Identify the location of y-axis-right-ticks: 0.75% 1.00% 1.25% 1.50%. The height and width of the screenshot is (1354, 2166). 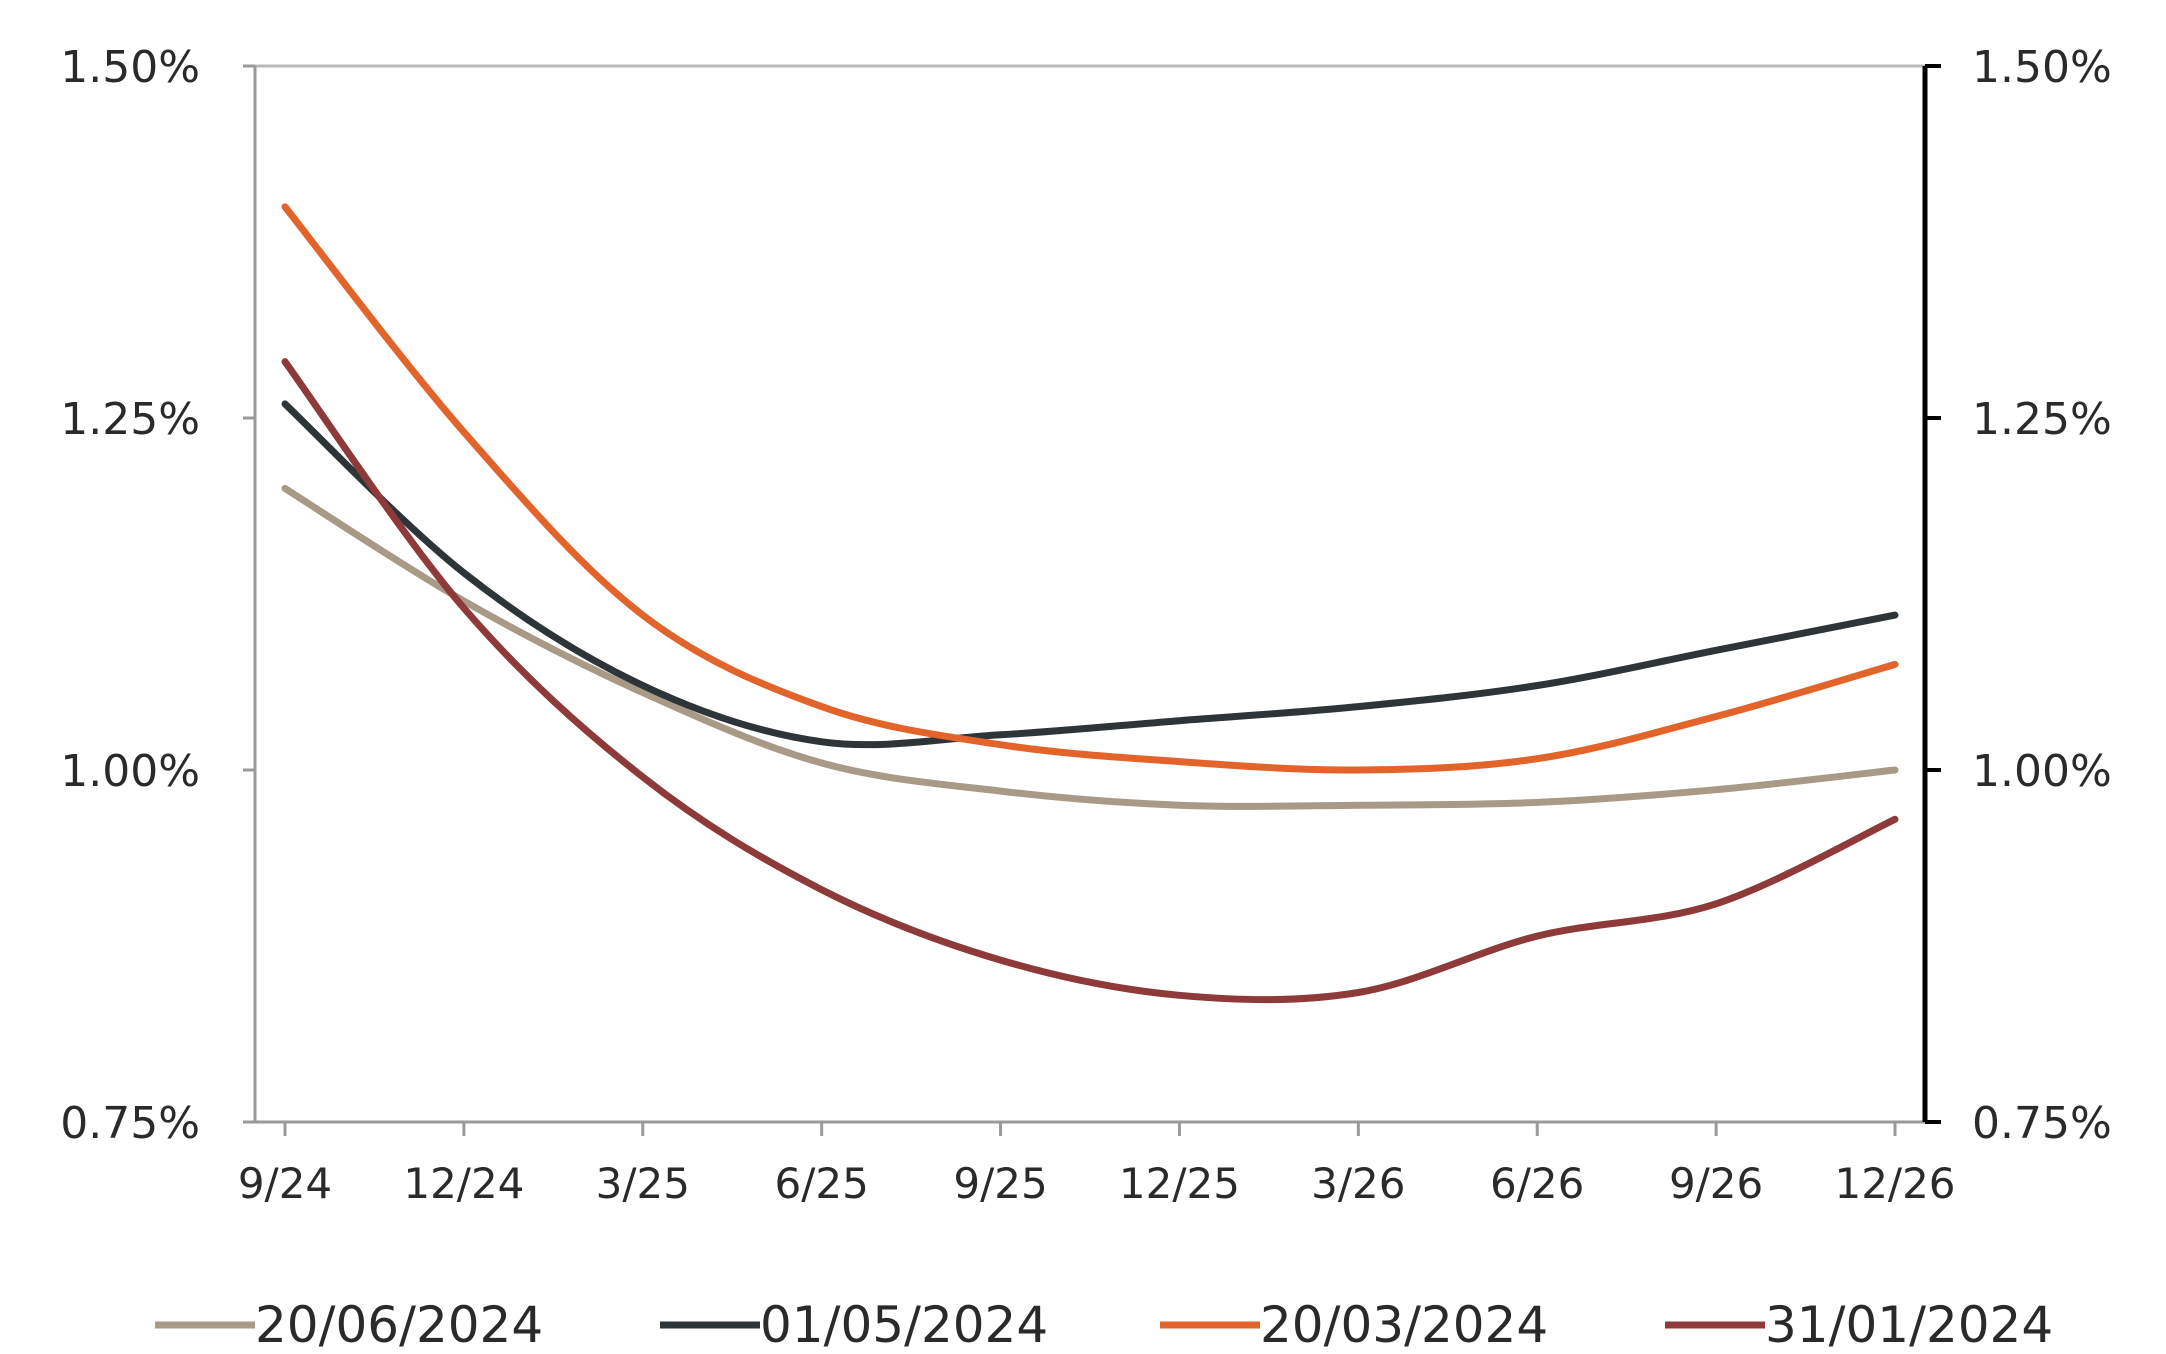
(2018, 595).